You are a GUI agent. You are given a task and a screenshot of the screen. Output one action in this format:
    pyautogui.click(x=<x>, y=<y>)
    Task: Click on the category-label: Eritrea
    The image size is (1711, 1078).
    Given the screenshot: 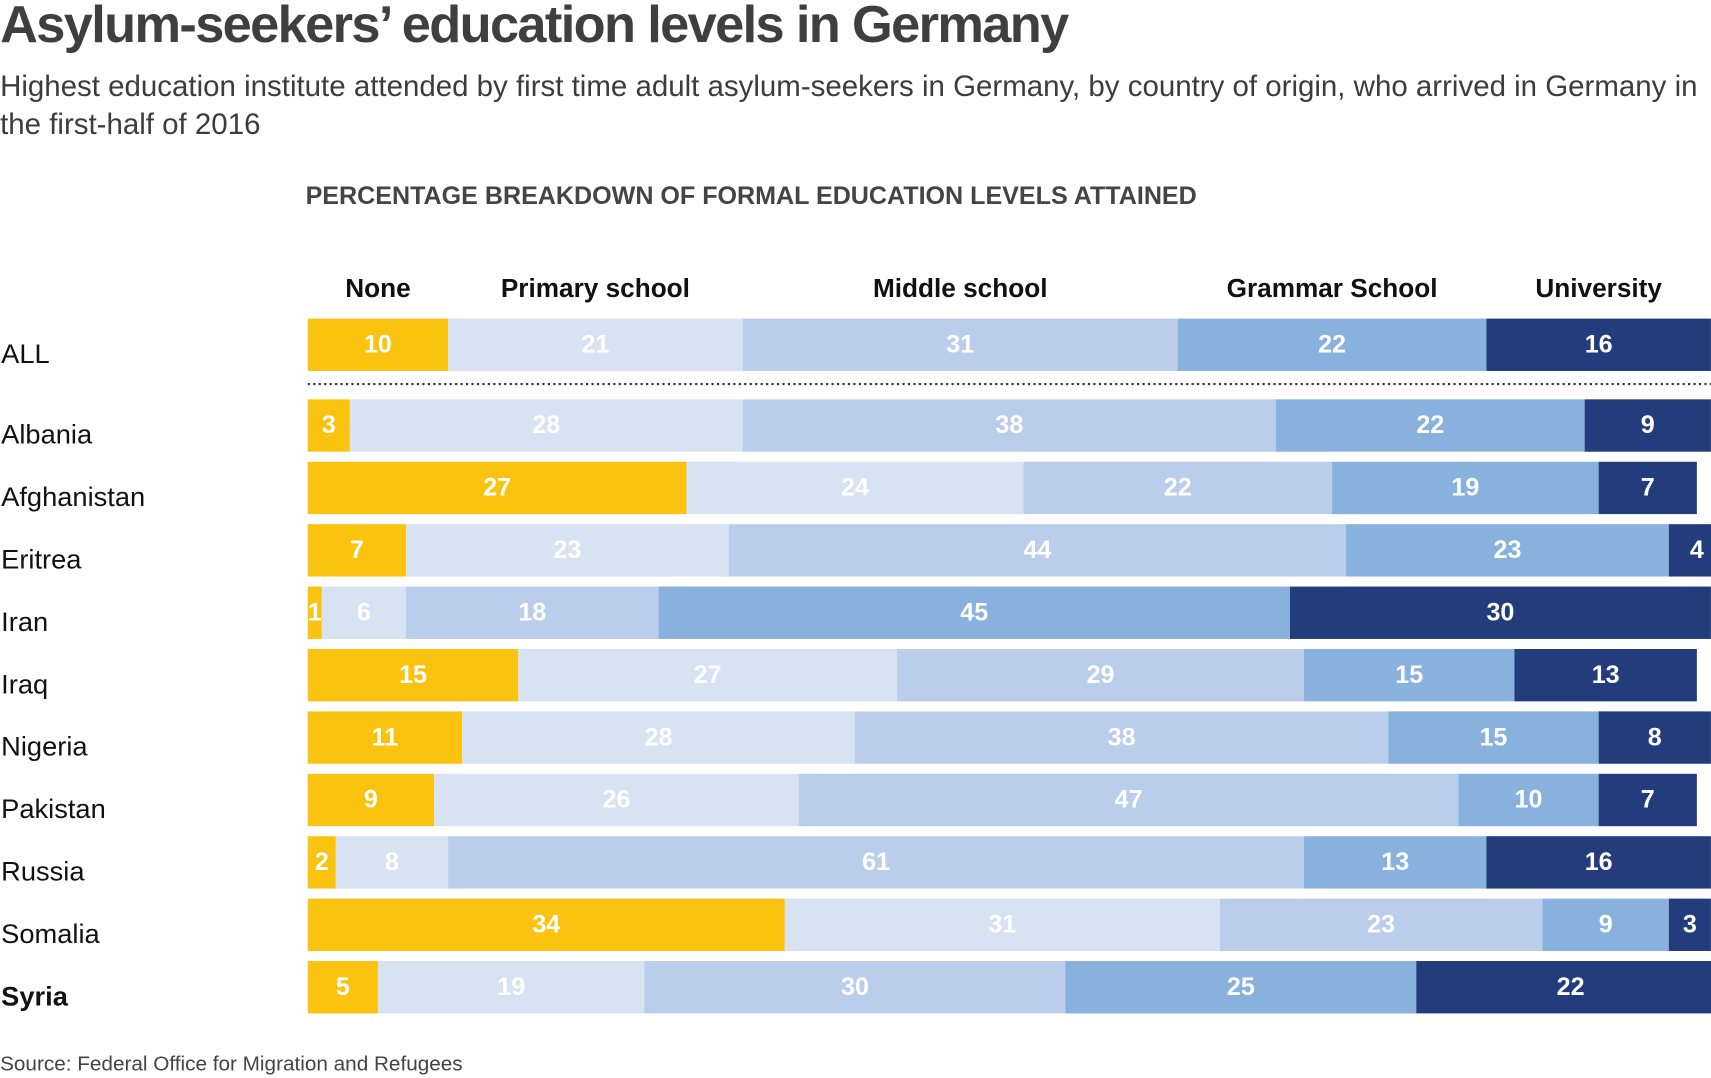 What is the action you would take?
    pyautogui.click(x=41, y=558)
    